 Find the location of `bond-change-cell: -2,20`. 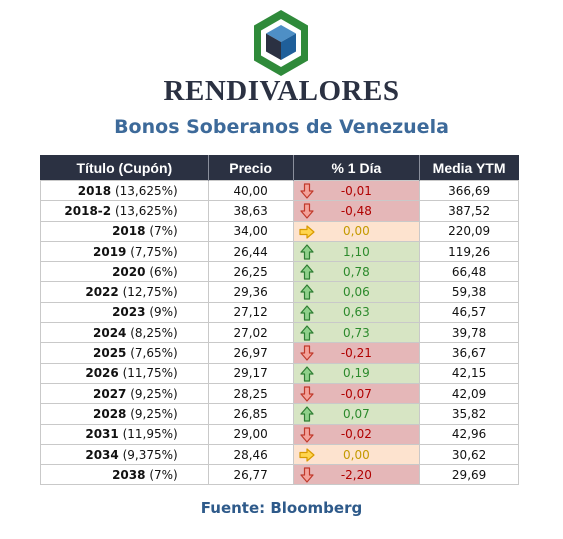

bond-change-cell: -2,20 is located at coordinates (356, 475).